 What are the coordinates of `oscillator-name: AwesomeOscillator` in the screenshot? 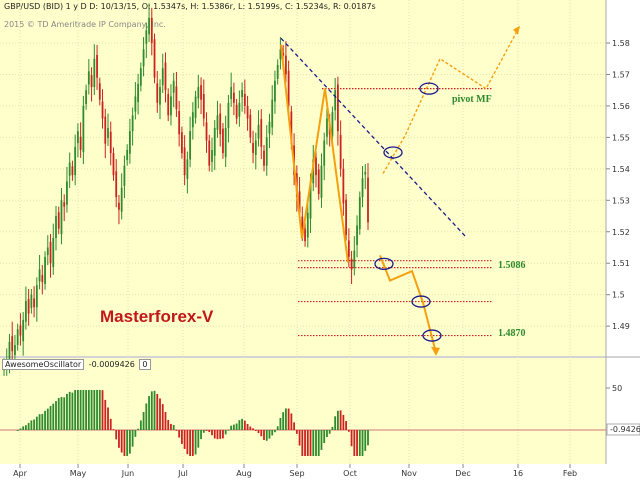 It's located at (43, 364).